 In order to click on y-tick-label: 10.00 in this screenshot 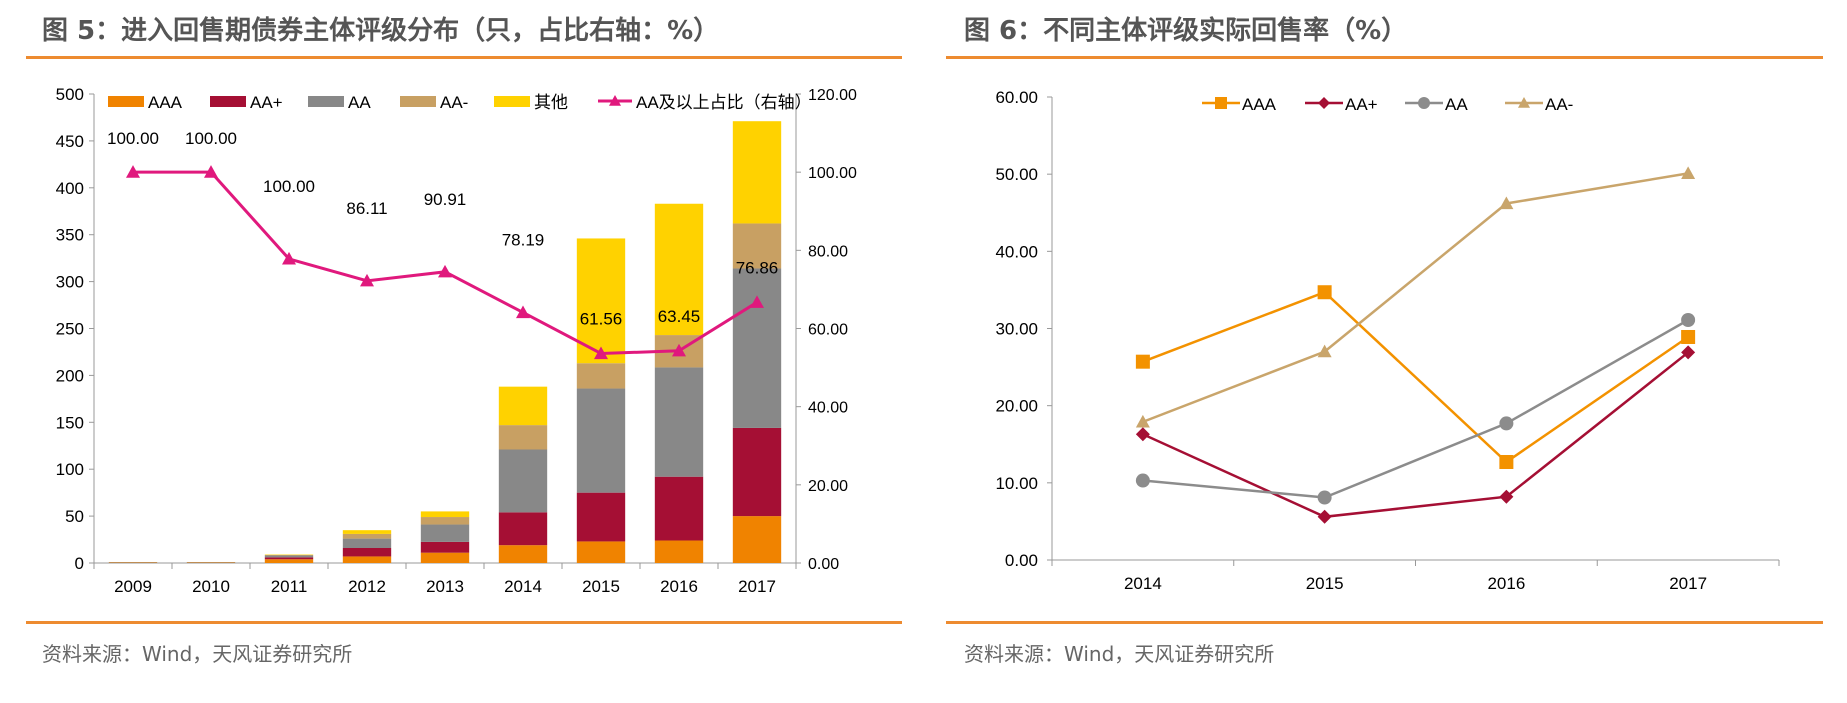, I will do `click(1016, 483)`.